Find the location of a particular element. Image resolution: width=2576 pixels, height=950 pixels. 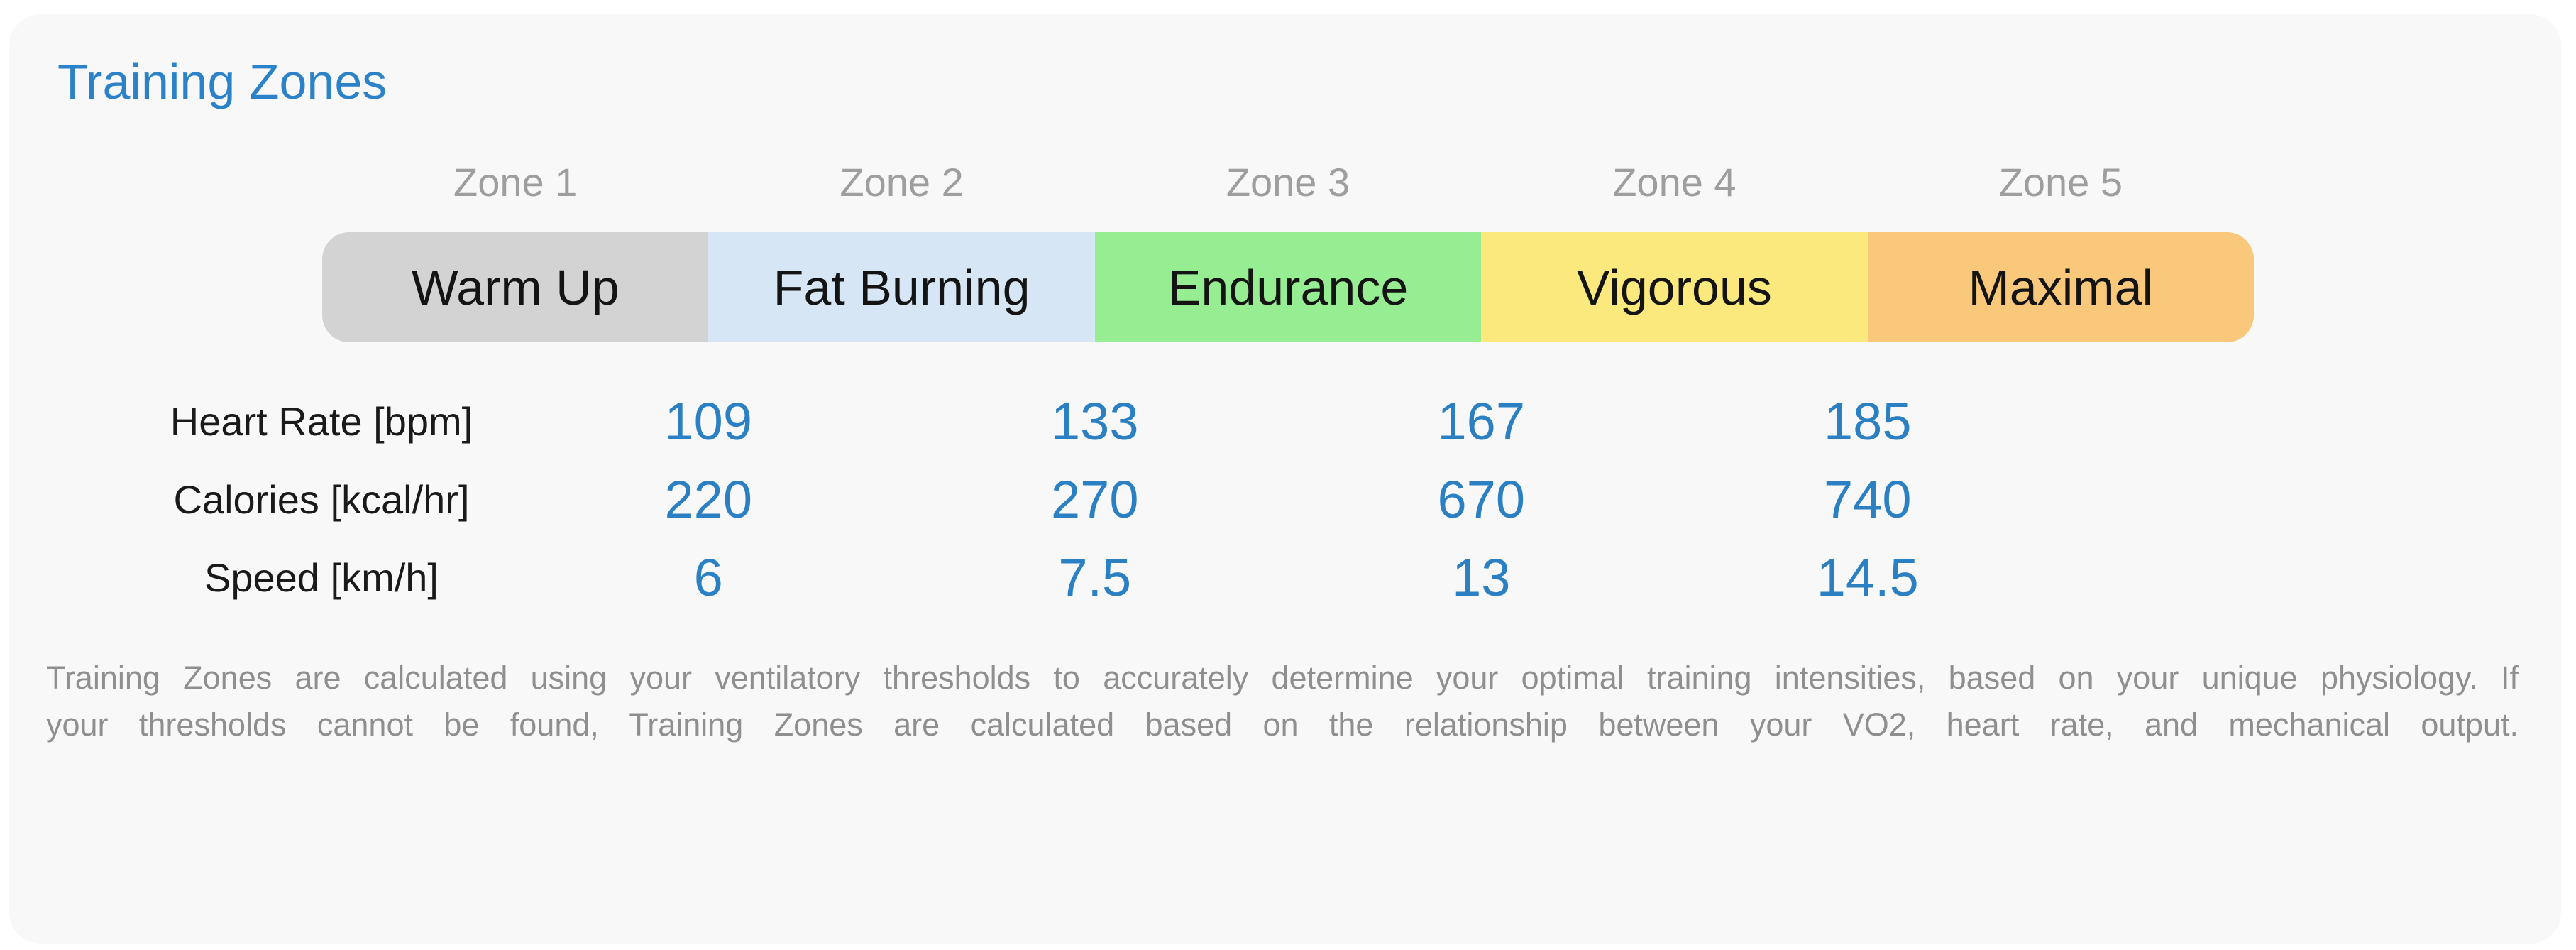

calories-threshold-3: 670 is located at coordinates (1481, 499).